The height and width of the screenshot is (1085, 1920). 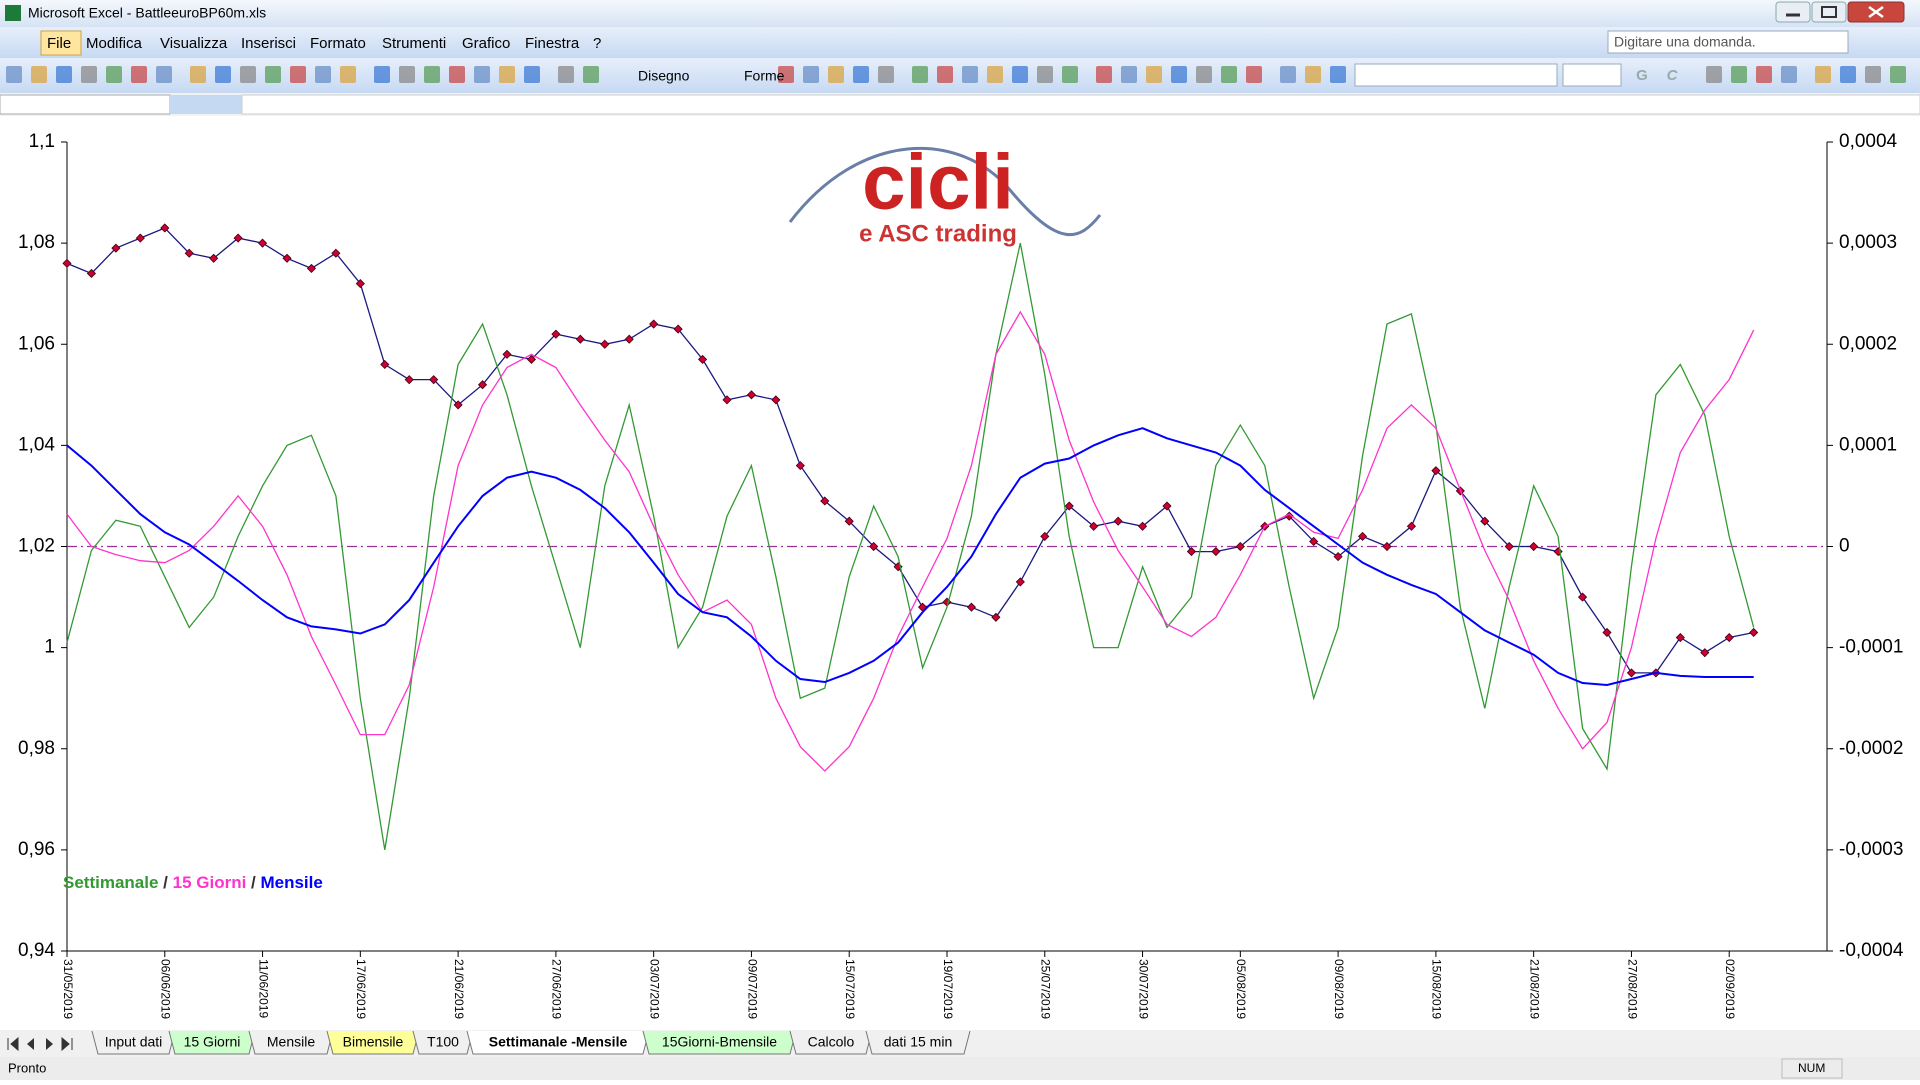 What do you see at coordinates (13, 1044) in the screenshot?
I see `first-sheet` at bounding box center [13, 1044].